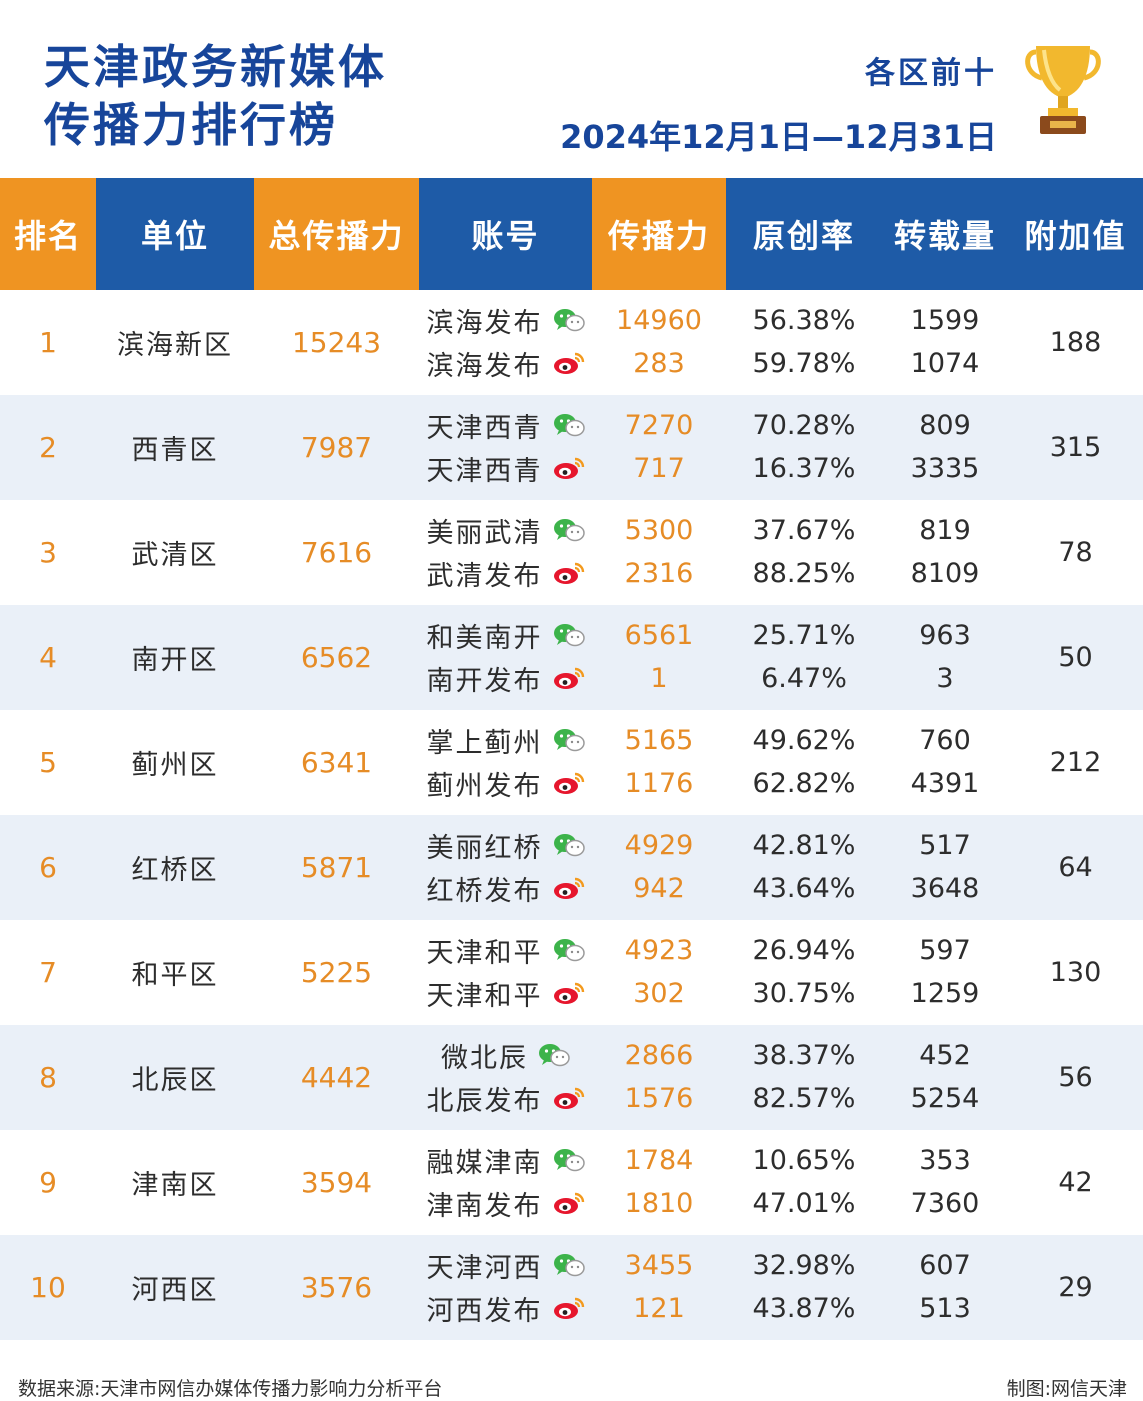  I want to click on repost-count-cell: 963, so click(945, 635).